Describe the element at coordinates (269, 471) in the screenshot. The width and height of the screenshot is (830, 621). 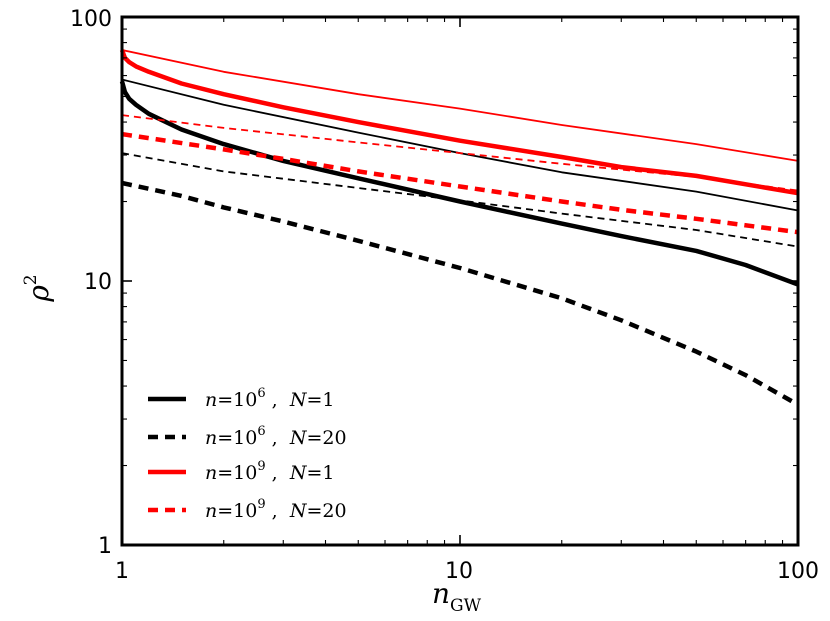
I see `legend-label-n9-N1: n=109 , N=1` at that location.